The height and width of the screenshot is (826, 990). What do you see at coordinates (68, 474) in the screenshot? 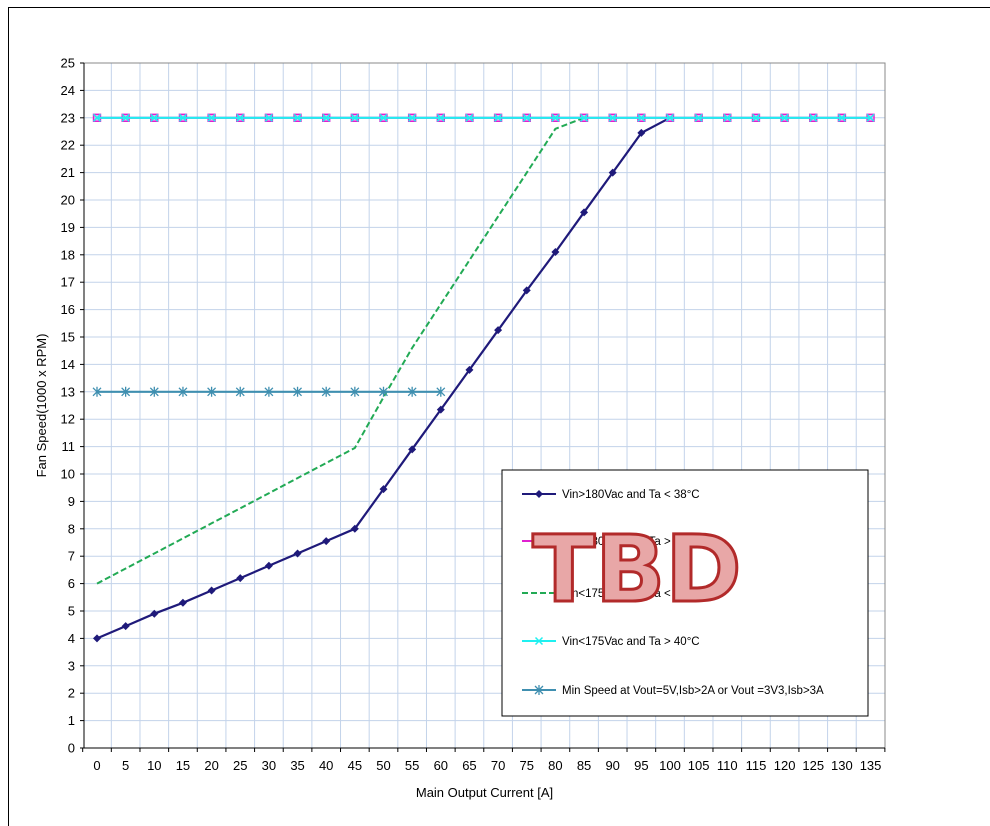
I see `y-tick-label: 10` at bounding box center [68, 474].